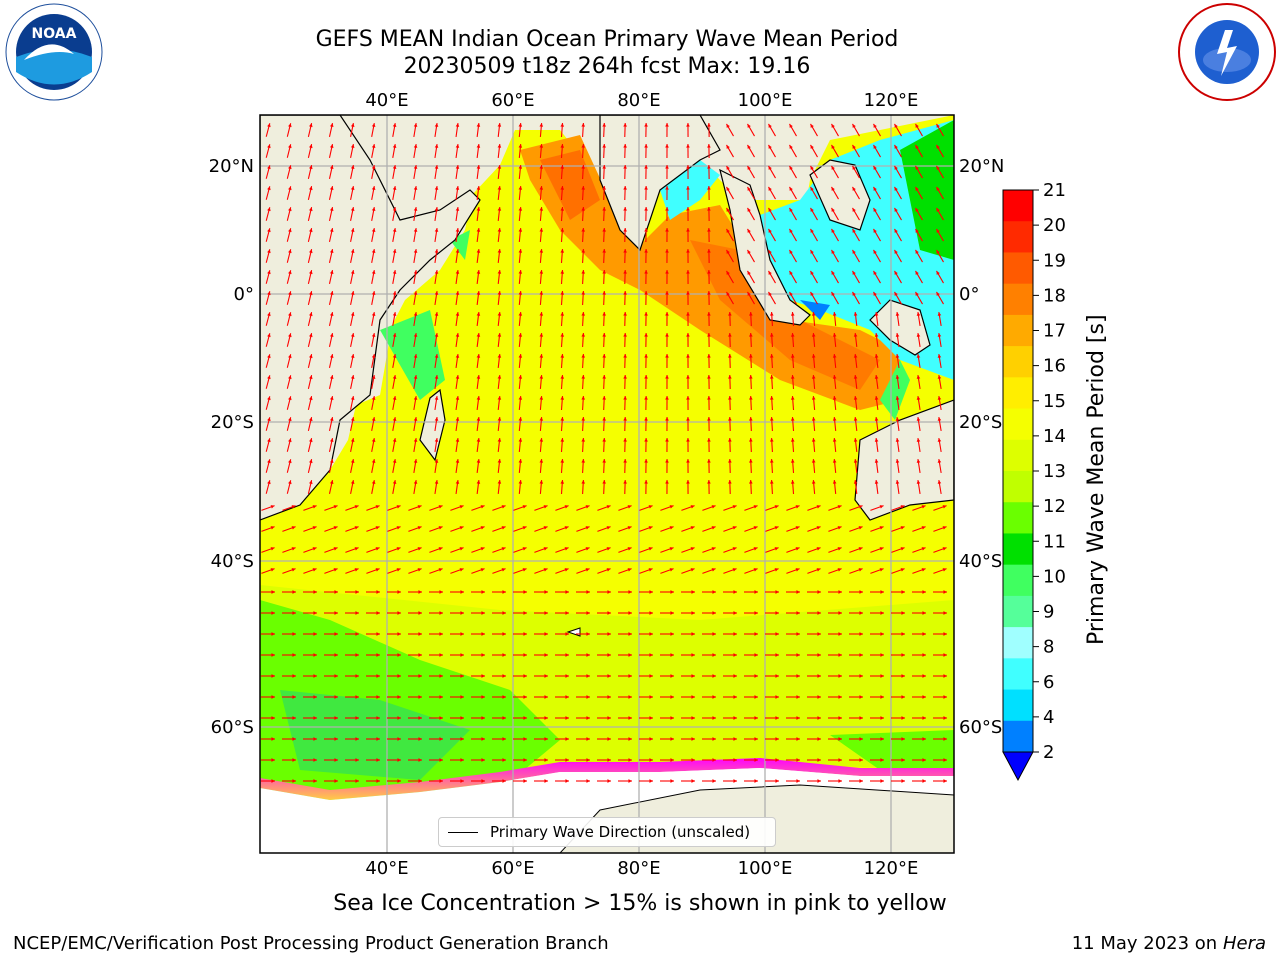 The width and height of the screenshot is (1280, 960). Describe the element at coordinates (1144, 943) in the screenshot. I see `footer-date-text: 11 May 2023 on` at that location.